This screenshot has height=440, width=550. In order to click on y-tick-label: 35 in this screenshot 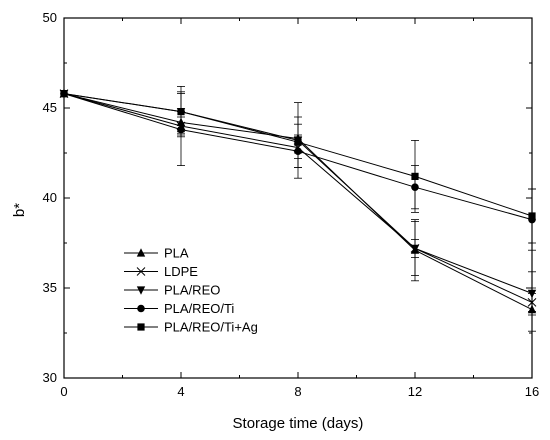, I will do `click(50, 287)`.